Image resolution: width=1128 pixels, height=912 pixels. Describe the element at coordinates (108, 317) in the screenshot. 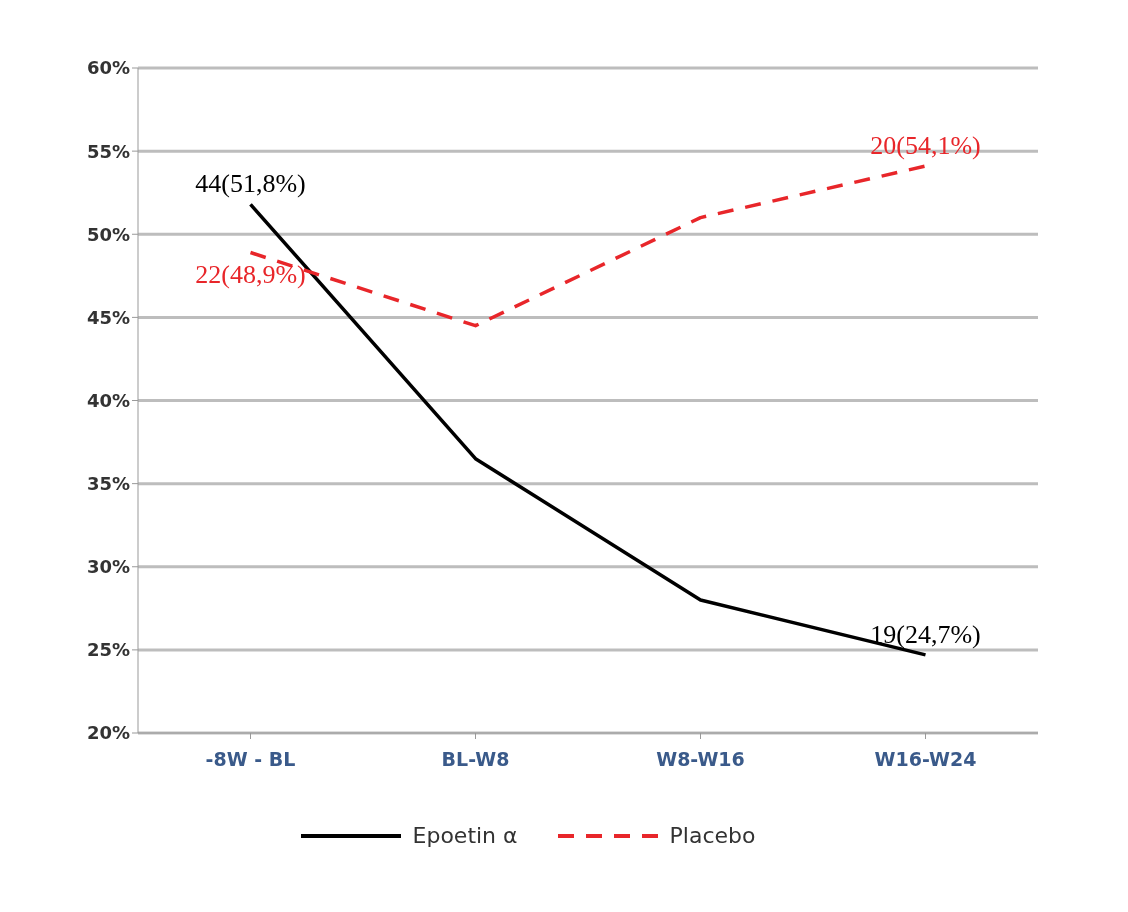

I see `y-tick-label: 45%` at that location.